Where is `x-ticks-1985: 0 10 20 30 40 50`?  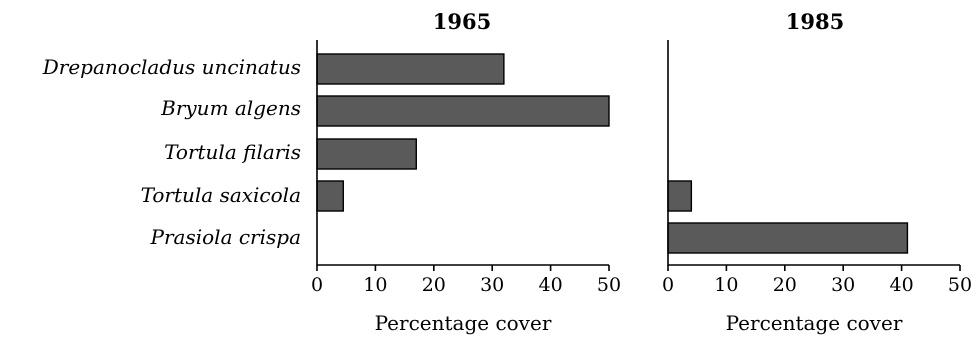 x-ticks-1985: 0 10 20 30 40 50 is located at coordinates (817, 280).